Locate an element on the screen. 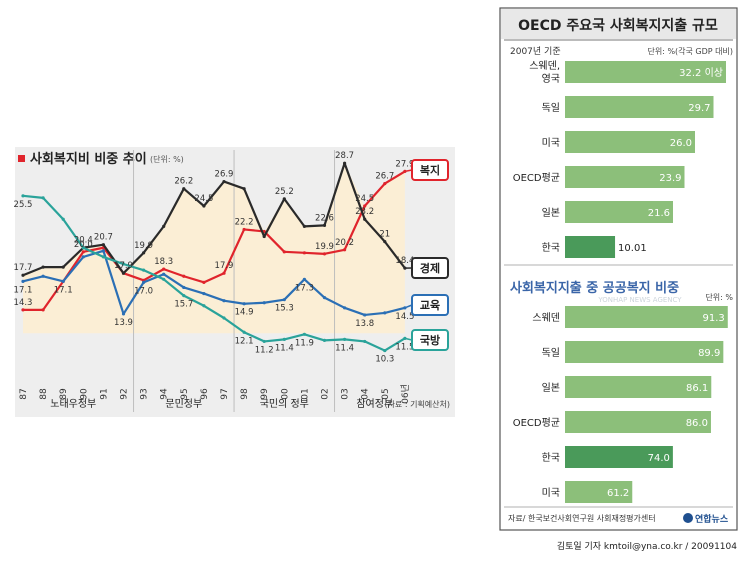  x-tick-label: 87 is located at coordinates (24, 393).